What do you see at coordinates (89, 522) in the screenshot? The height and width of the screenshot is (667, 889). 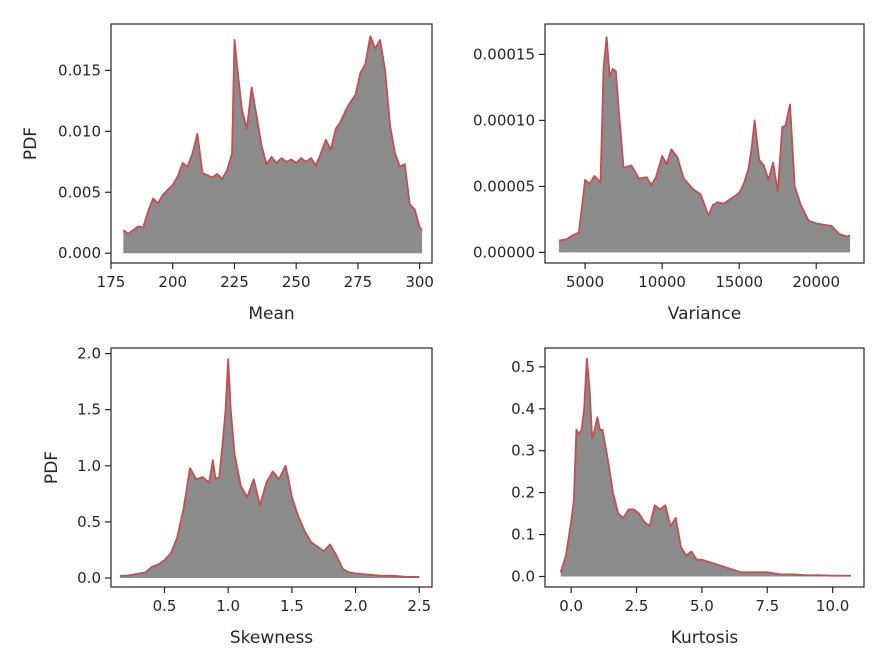 I see `y-tick-label: 0.5` at bounding box center [89, 522].